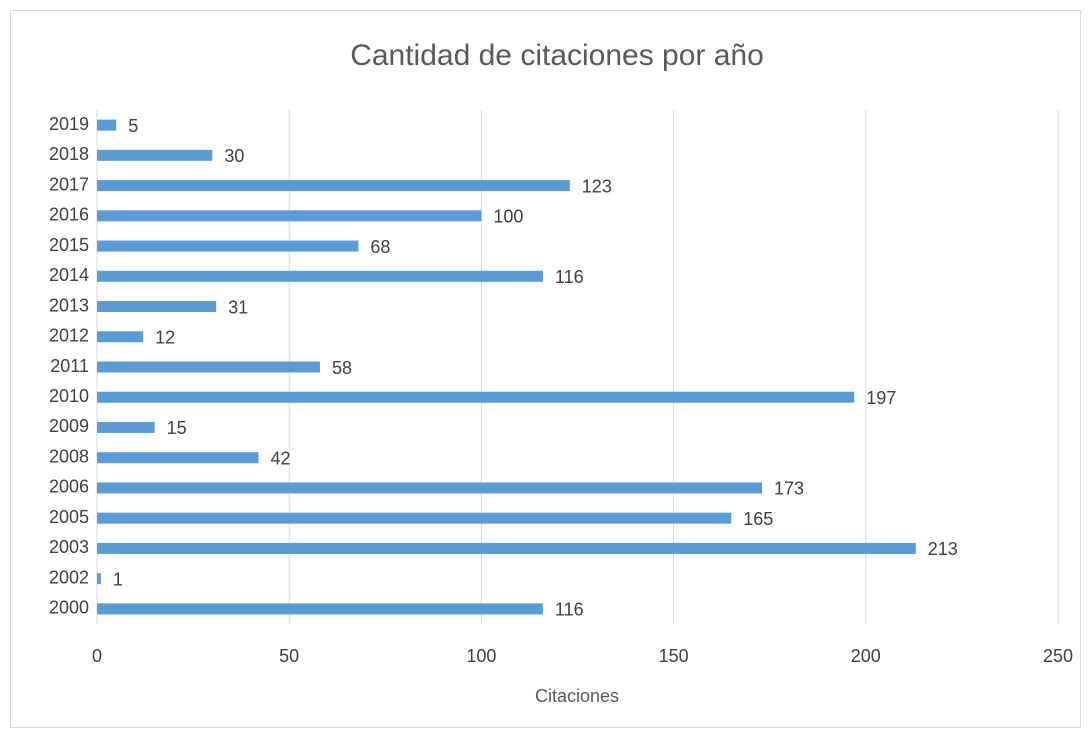 Image resolution: width=1091 pixels, height=743 pixels. What do you see at coordinates (234, 156) in the screenshot?
I see `data-label: 30` at bounding box center [234, 156].